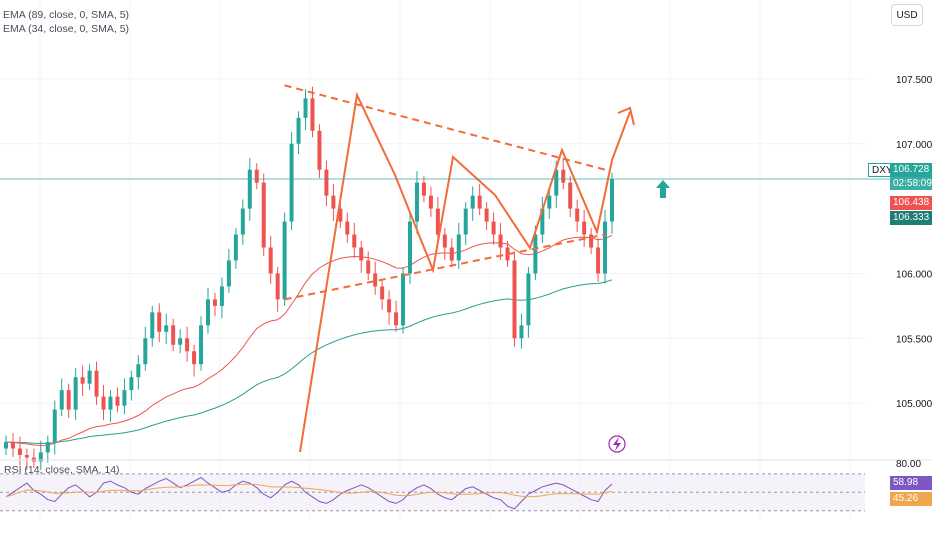  What do you see at coordinates (911, 218) in the screenshot?
I see `ema89-value-tag: 106.333` at bounding box center [911, 218].